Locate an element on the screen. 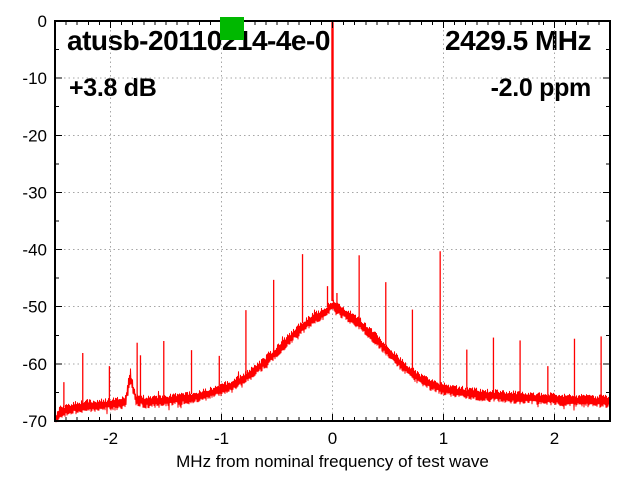 This screenshot has height=480, width=640. gain-offset-label: +3.8 dB is located at coordinates (113, 88).